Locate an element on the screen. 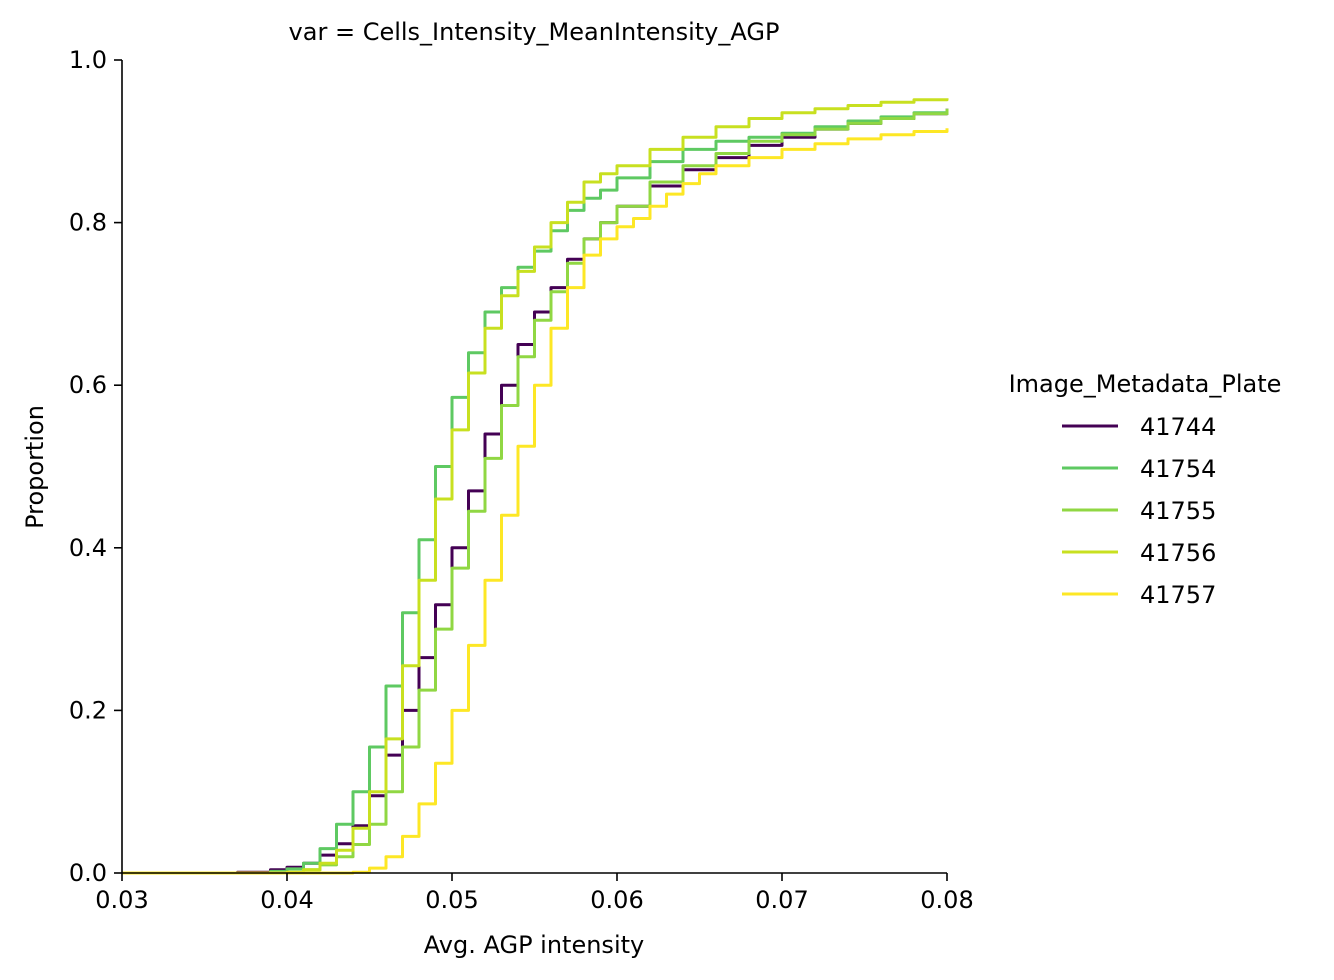 The width and height of the screenshot is (1334, 980). legend-label: 41757 is located at coordinates (1178, 595).